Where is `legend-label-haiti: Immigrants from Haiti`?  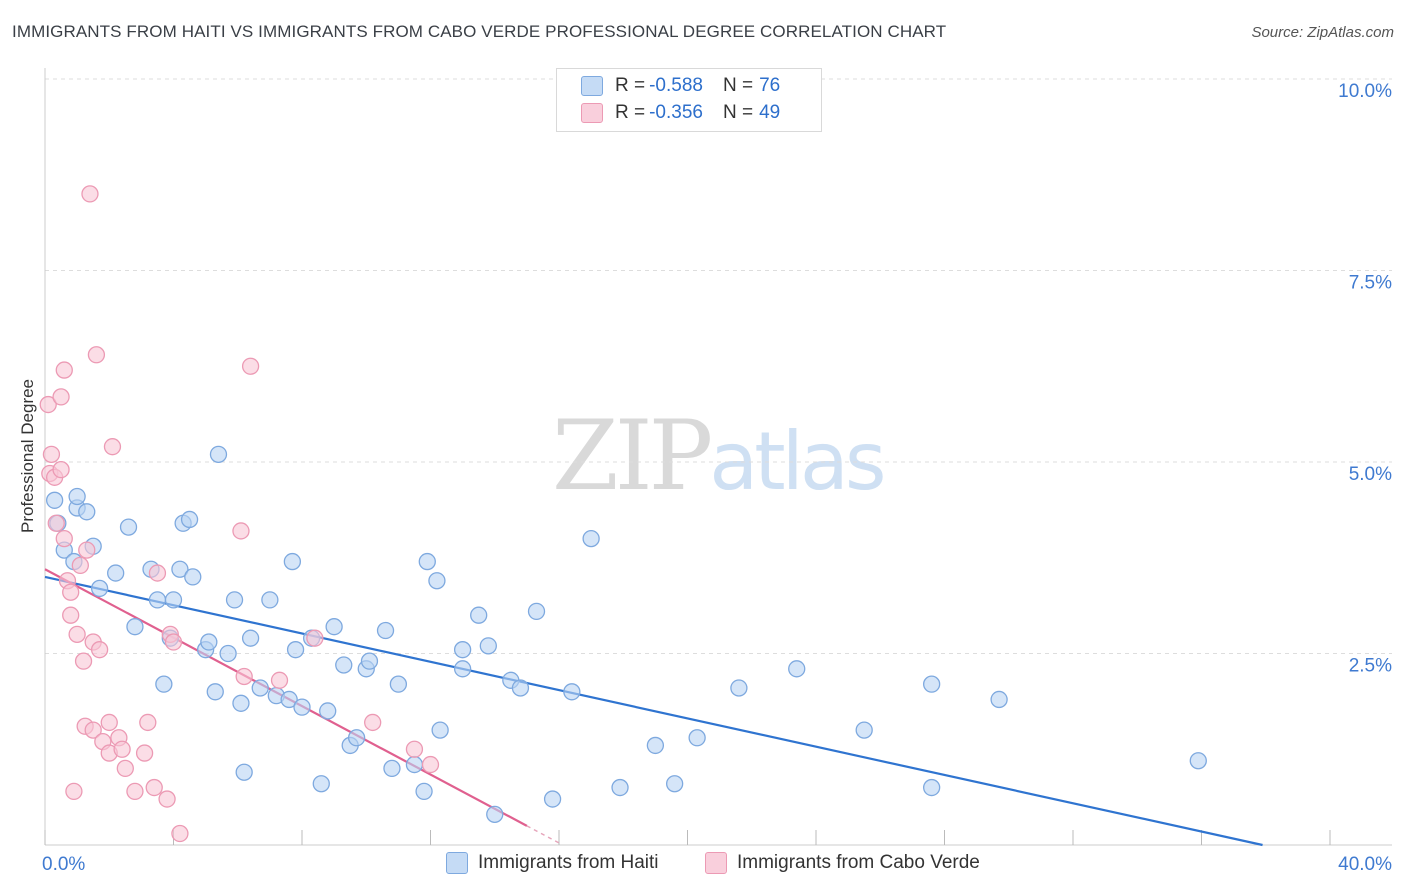 legend-label-haiti: Immigrants from Haiti is located at coordinates (568, 862).